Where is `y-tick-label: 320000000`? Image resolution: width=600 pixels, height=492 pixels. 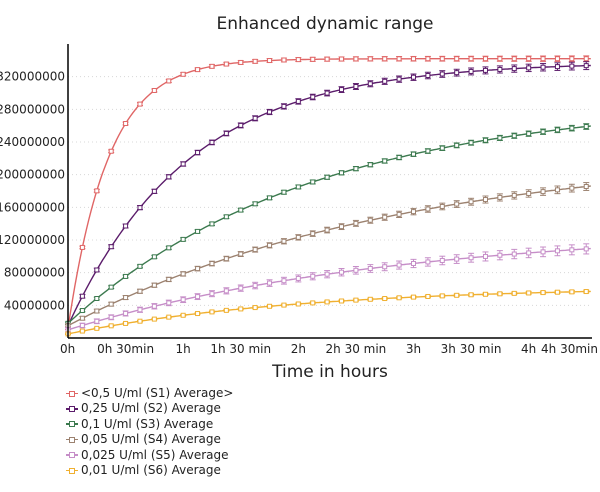 y-tick-label: 320000000 is located at coordinates (32, 77).